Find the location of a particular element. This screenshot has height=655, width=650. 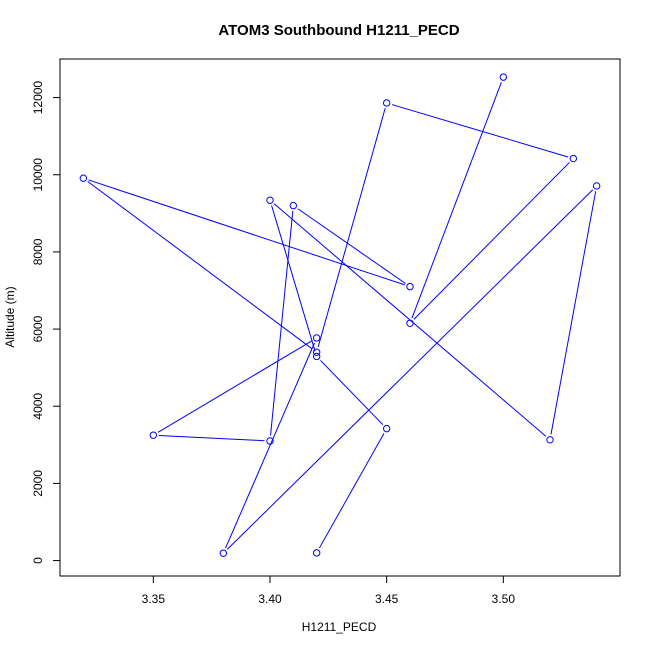

x-axis: 3.35 3.40 3.45 3.50 is located at coordinates (329, 591).